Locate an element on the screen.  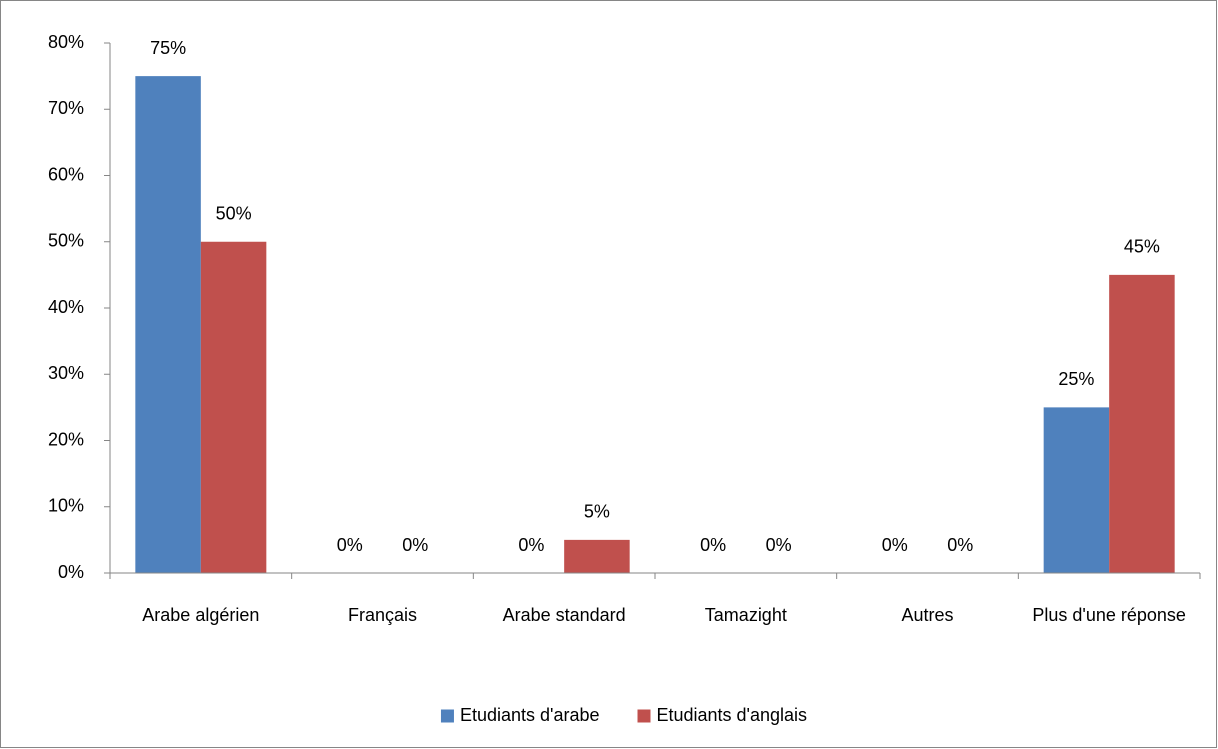
y-tick-label: 0% is located at coordinates (71, 572).